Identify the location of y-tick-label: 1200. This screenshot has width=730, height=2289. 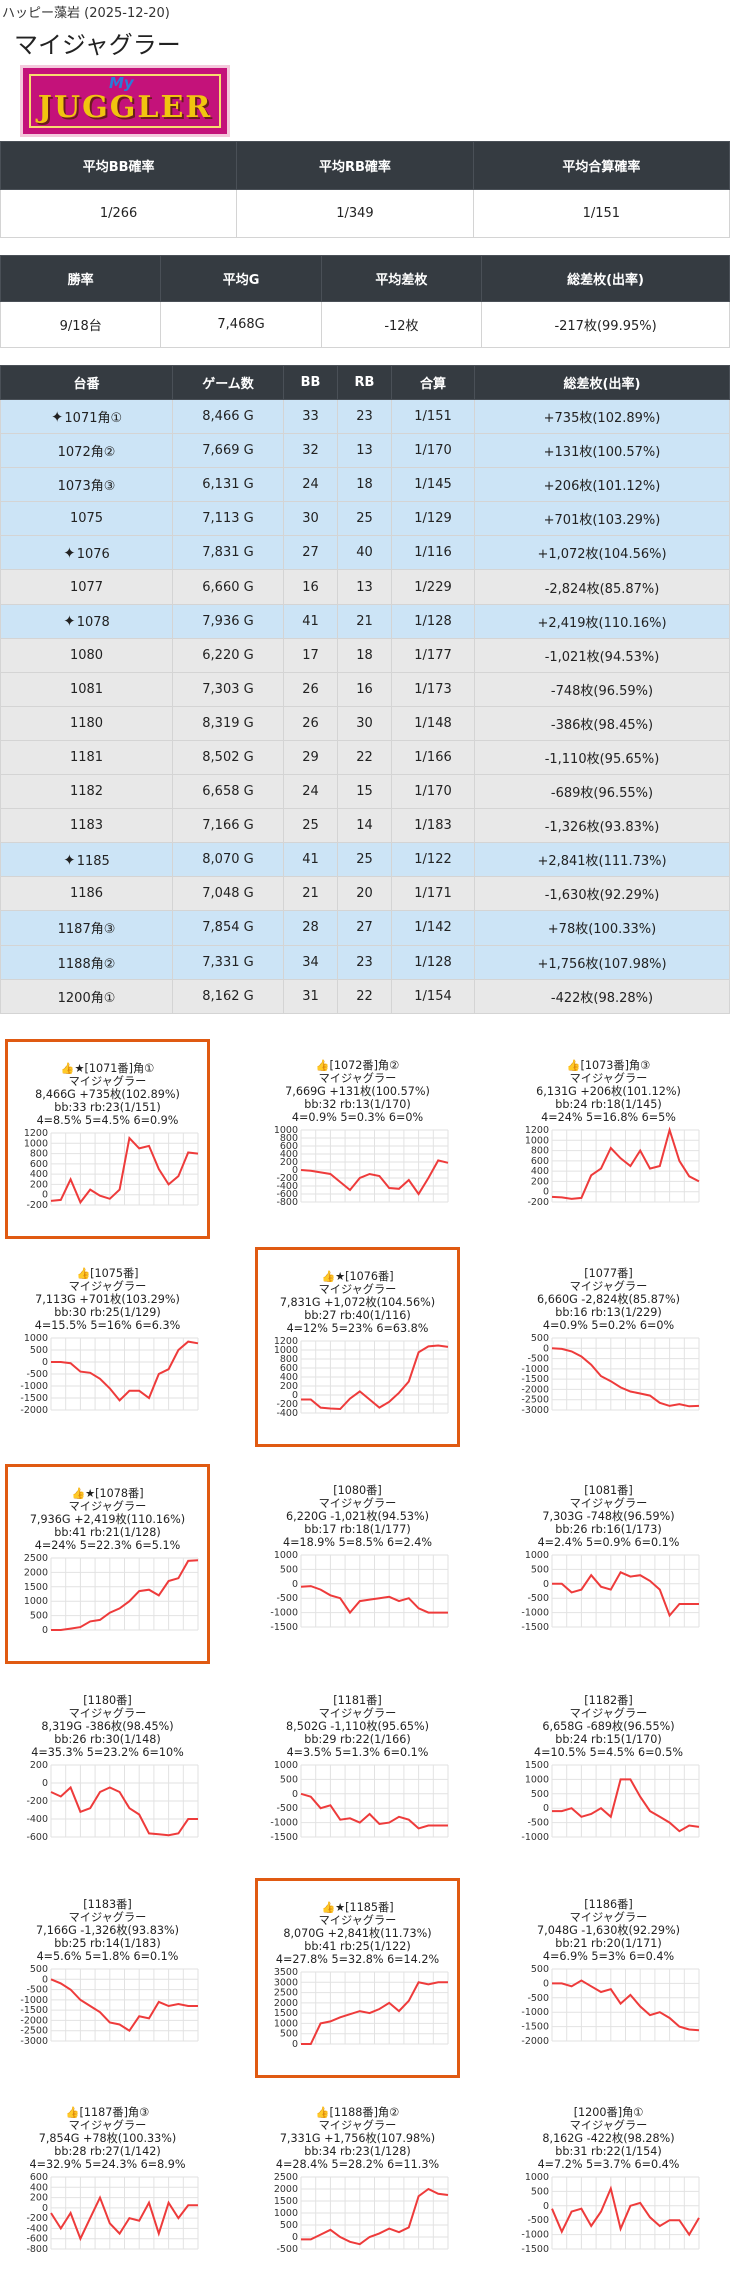
(35, 1134).